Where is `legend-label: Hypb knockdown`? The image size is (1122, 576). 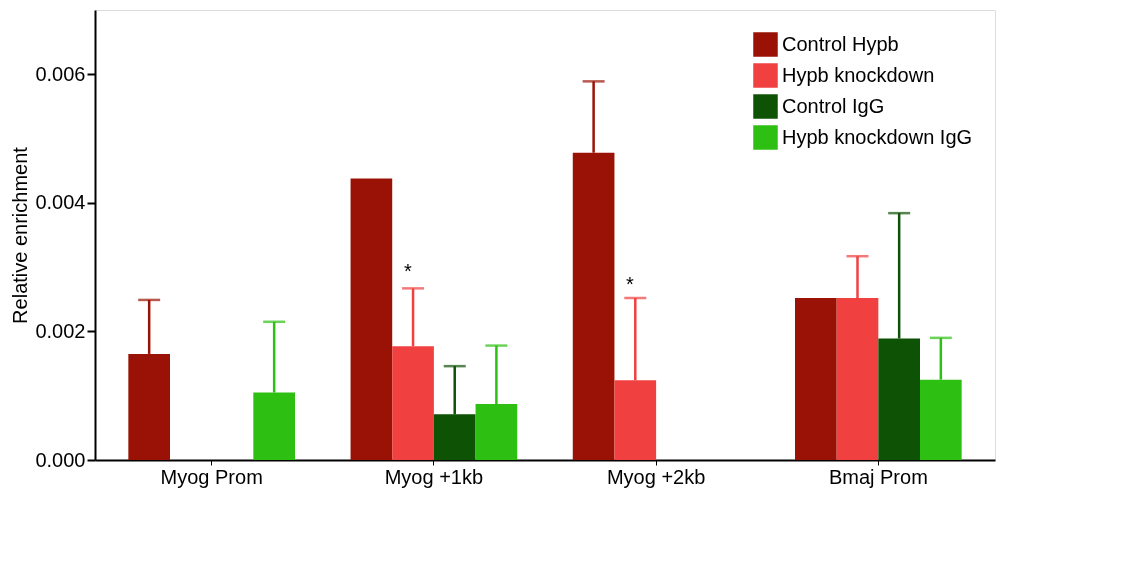
legend-label: Hypb knockdown is located at coordinates (858, 74).